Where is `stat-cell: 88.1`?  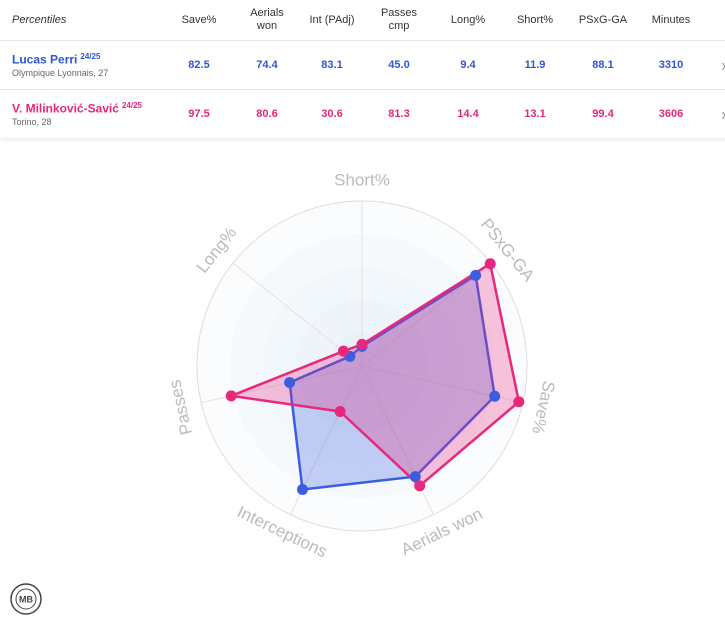 stat-cell: 88.1 is located at coordinates (603, 65).